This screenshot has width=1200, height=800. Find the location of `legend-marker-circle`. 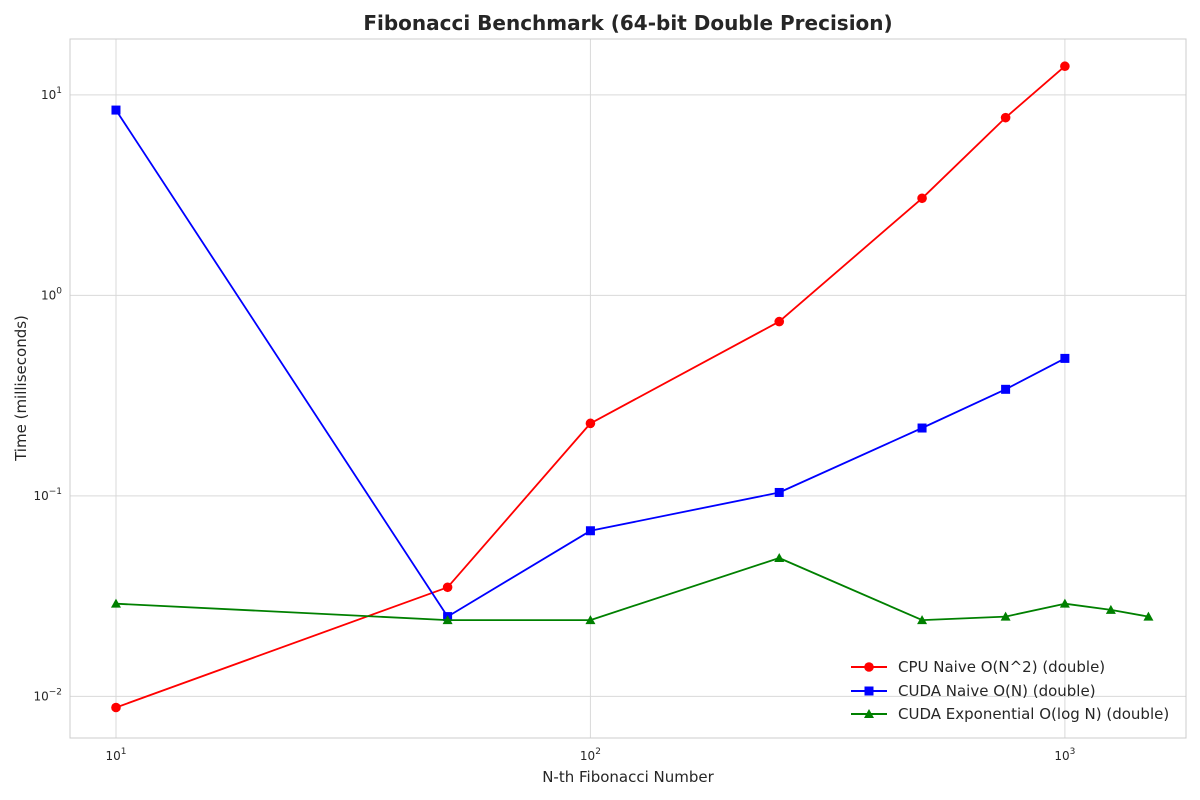

legend-marker-circle is located at coordinates (869, 667).